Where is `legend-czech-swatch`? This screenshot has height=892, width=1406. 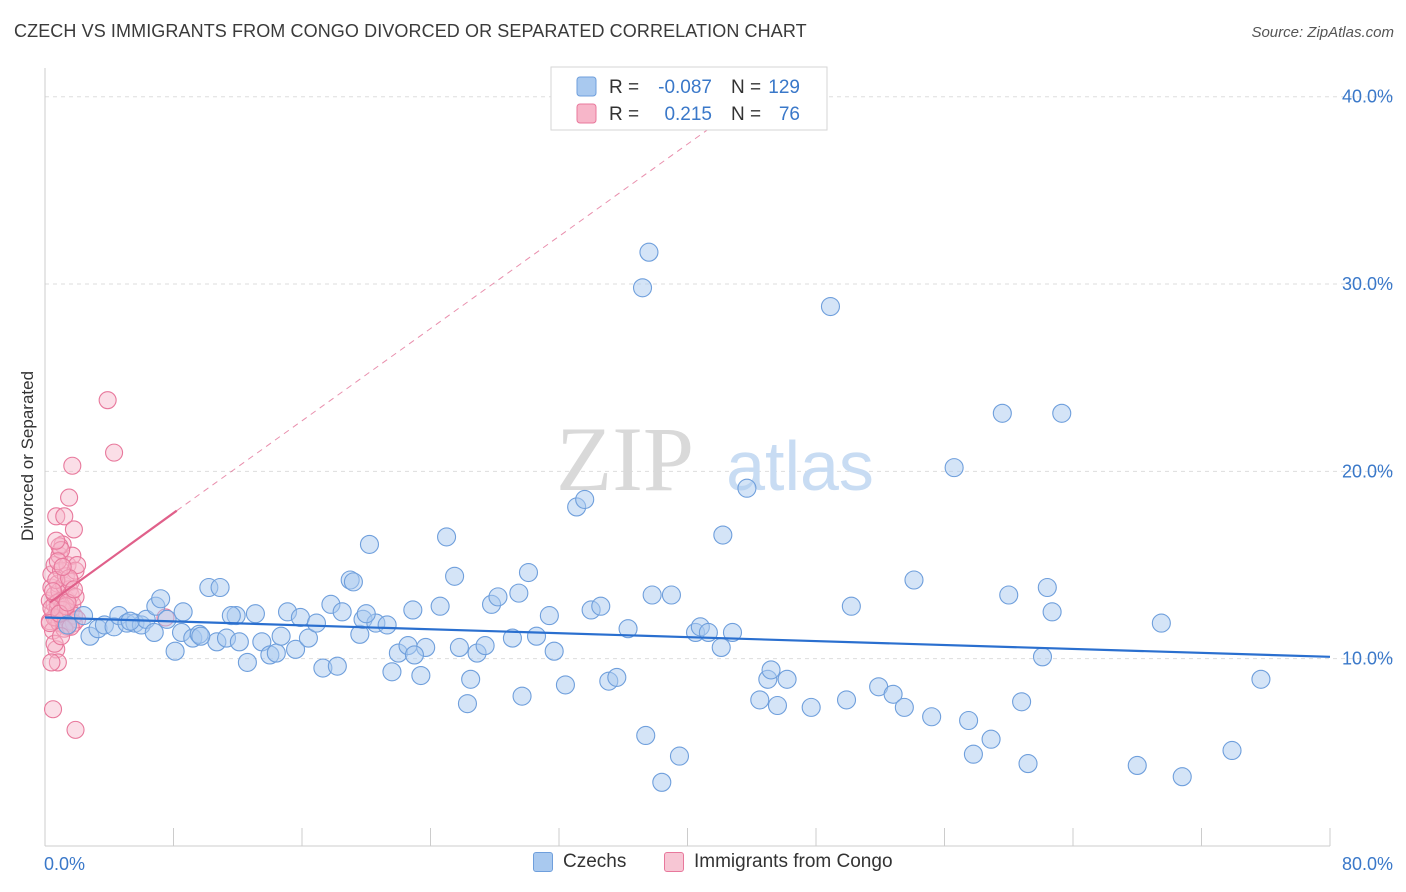 legend-czech-swatch is located at coordinates (586, 86).